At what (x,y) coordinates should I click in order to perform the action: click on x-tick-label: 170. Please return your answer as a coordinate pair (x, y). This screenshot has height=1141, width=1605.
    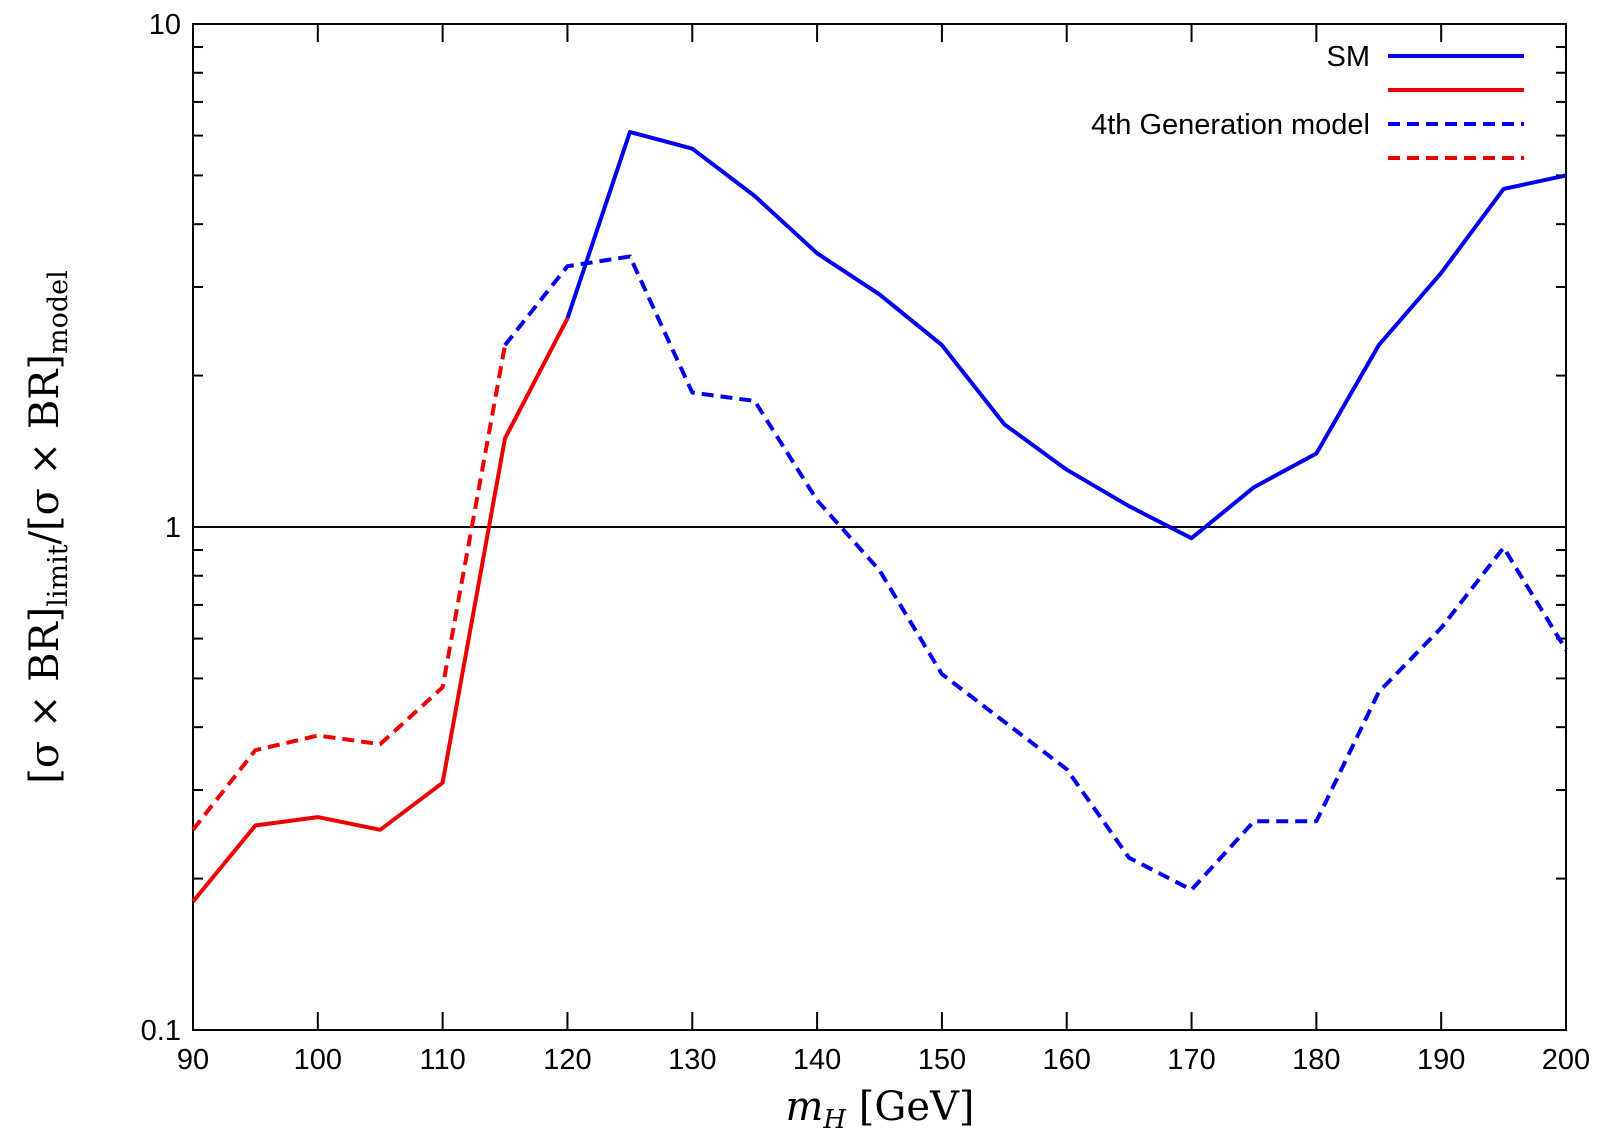
    Looking at the image, I should click on (1191, 1060).